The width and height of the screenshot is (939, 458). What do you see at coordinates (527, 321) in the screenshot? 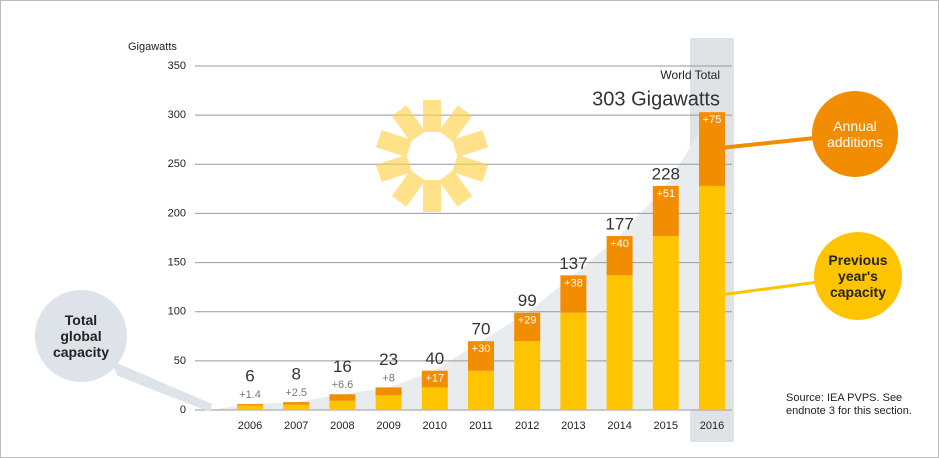
I see `addition-label: +29` at bounding box center [527, 321].